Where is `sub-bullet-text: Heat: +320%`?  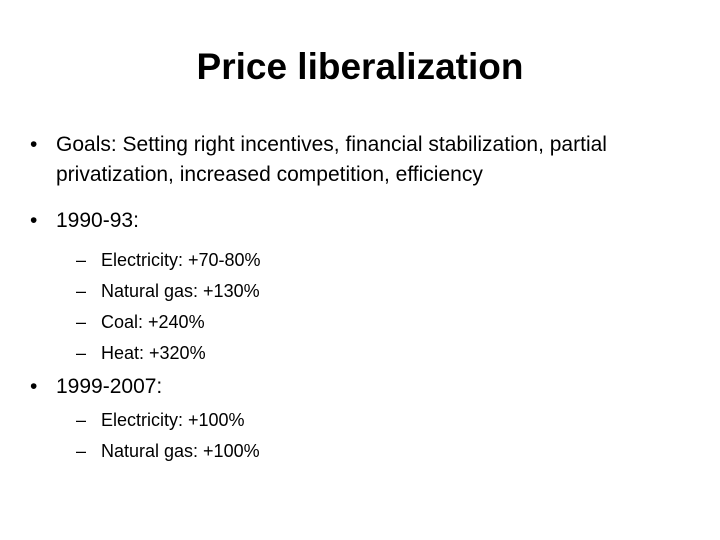
sub-bullet-text: Heat: +320% is located at coordinates (153, 353).